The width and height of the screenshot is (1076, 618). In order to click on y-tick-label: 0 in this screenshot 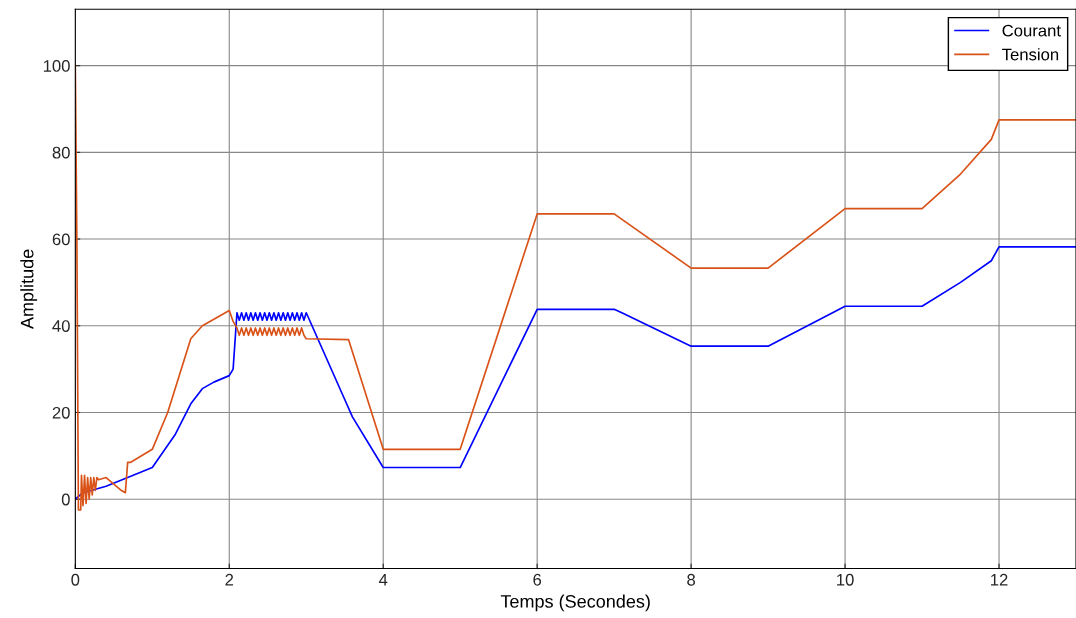, I will do `click(65, 499)`.